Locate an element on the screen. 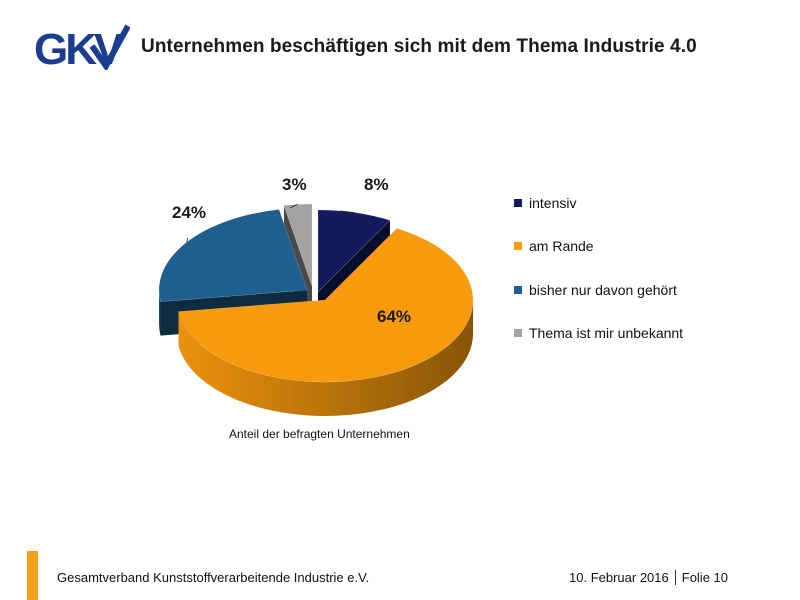  legend-label: am Rande is located at coordinates (561, 246).